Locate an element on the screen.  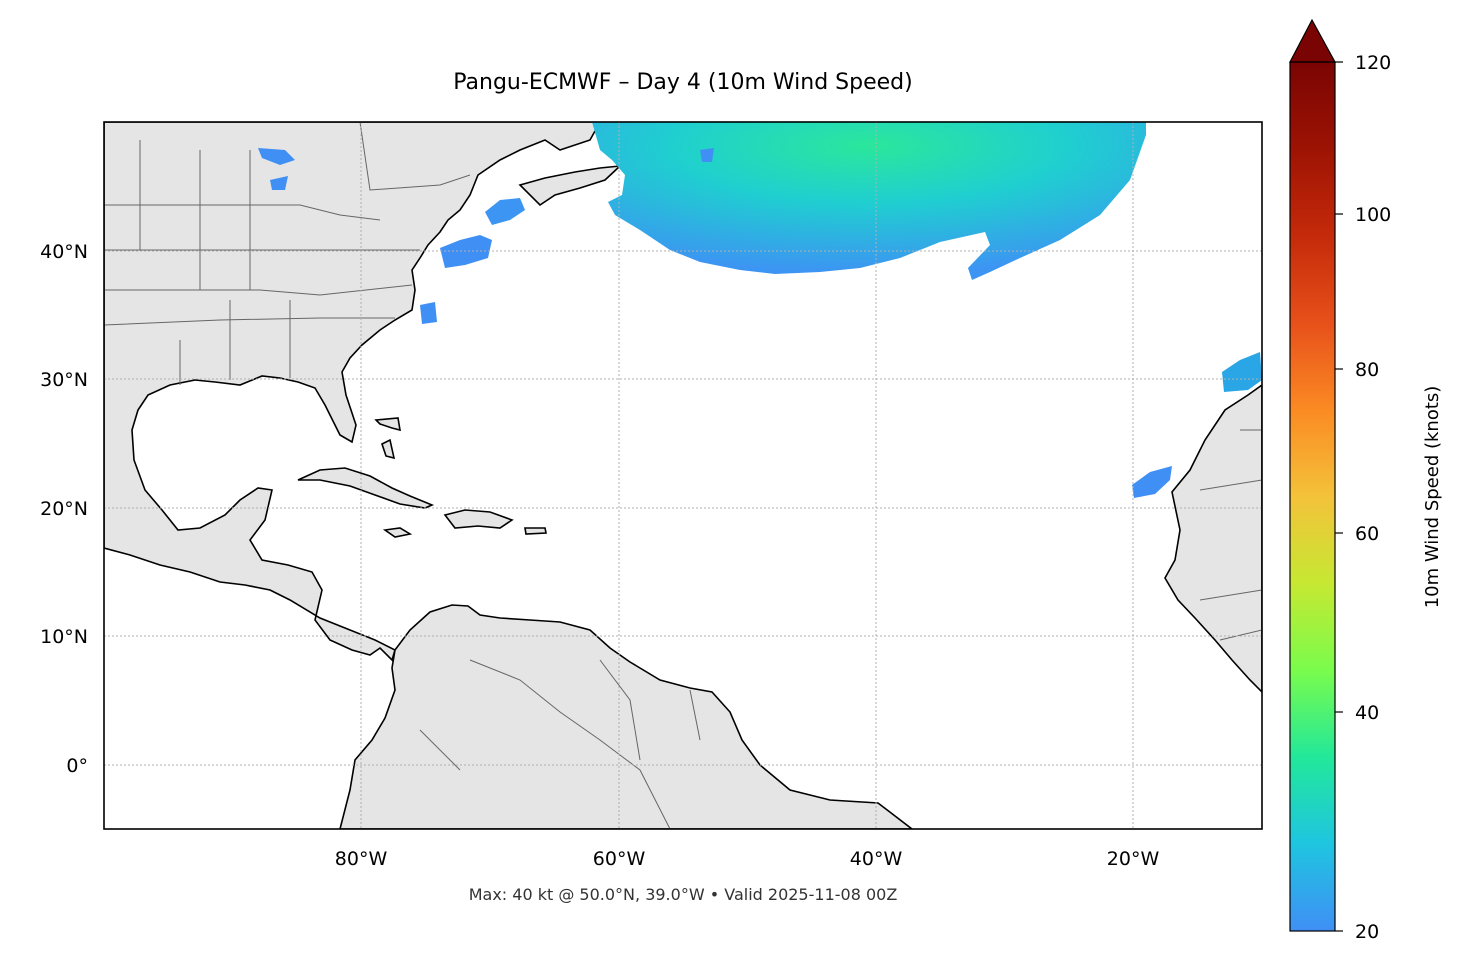
wind-speed-field-canaries is located at coordinates (1152, 482).